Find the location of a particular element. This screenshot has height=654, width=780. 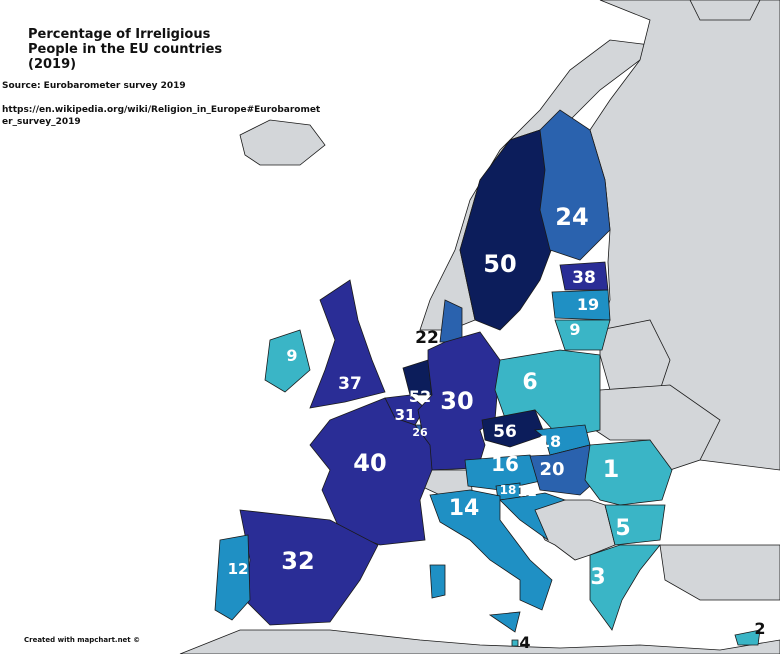

country-united-kingdom is located at coordinates (347, 344).